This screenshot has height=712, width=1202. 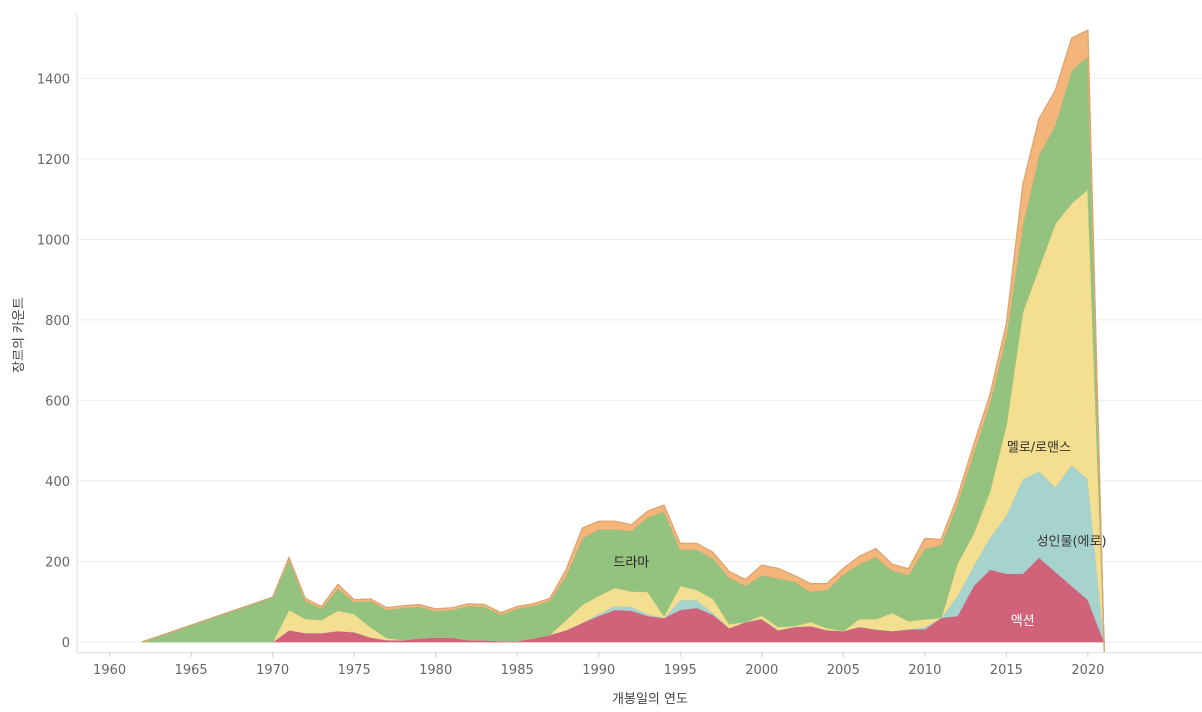 I want to click on x-tick-label-1970: 1970, so click(x=272, y=670).